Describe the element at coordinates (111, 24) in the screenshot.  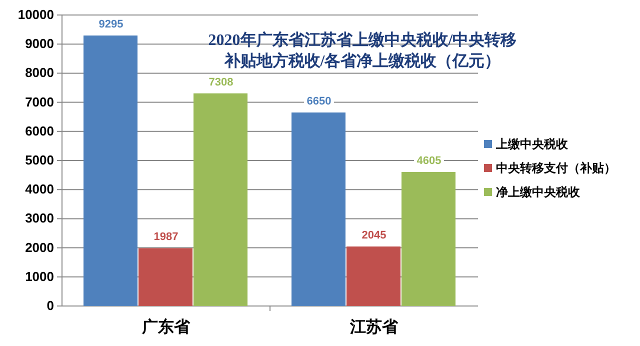
I see `data-label: 9295` at that location.